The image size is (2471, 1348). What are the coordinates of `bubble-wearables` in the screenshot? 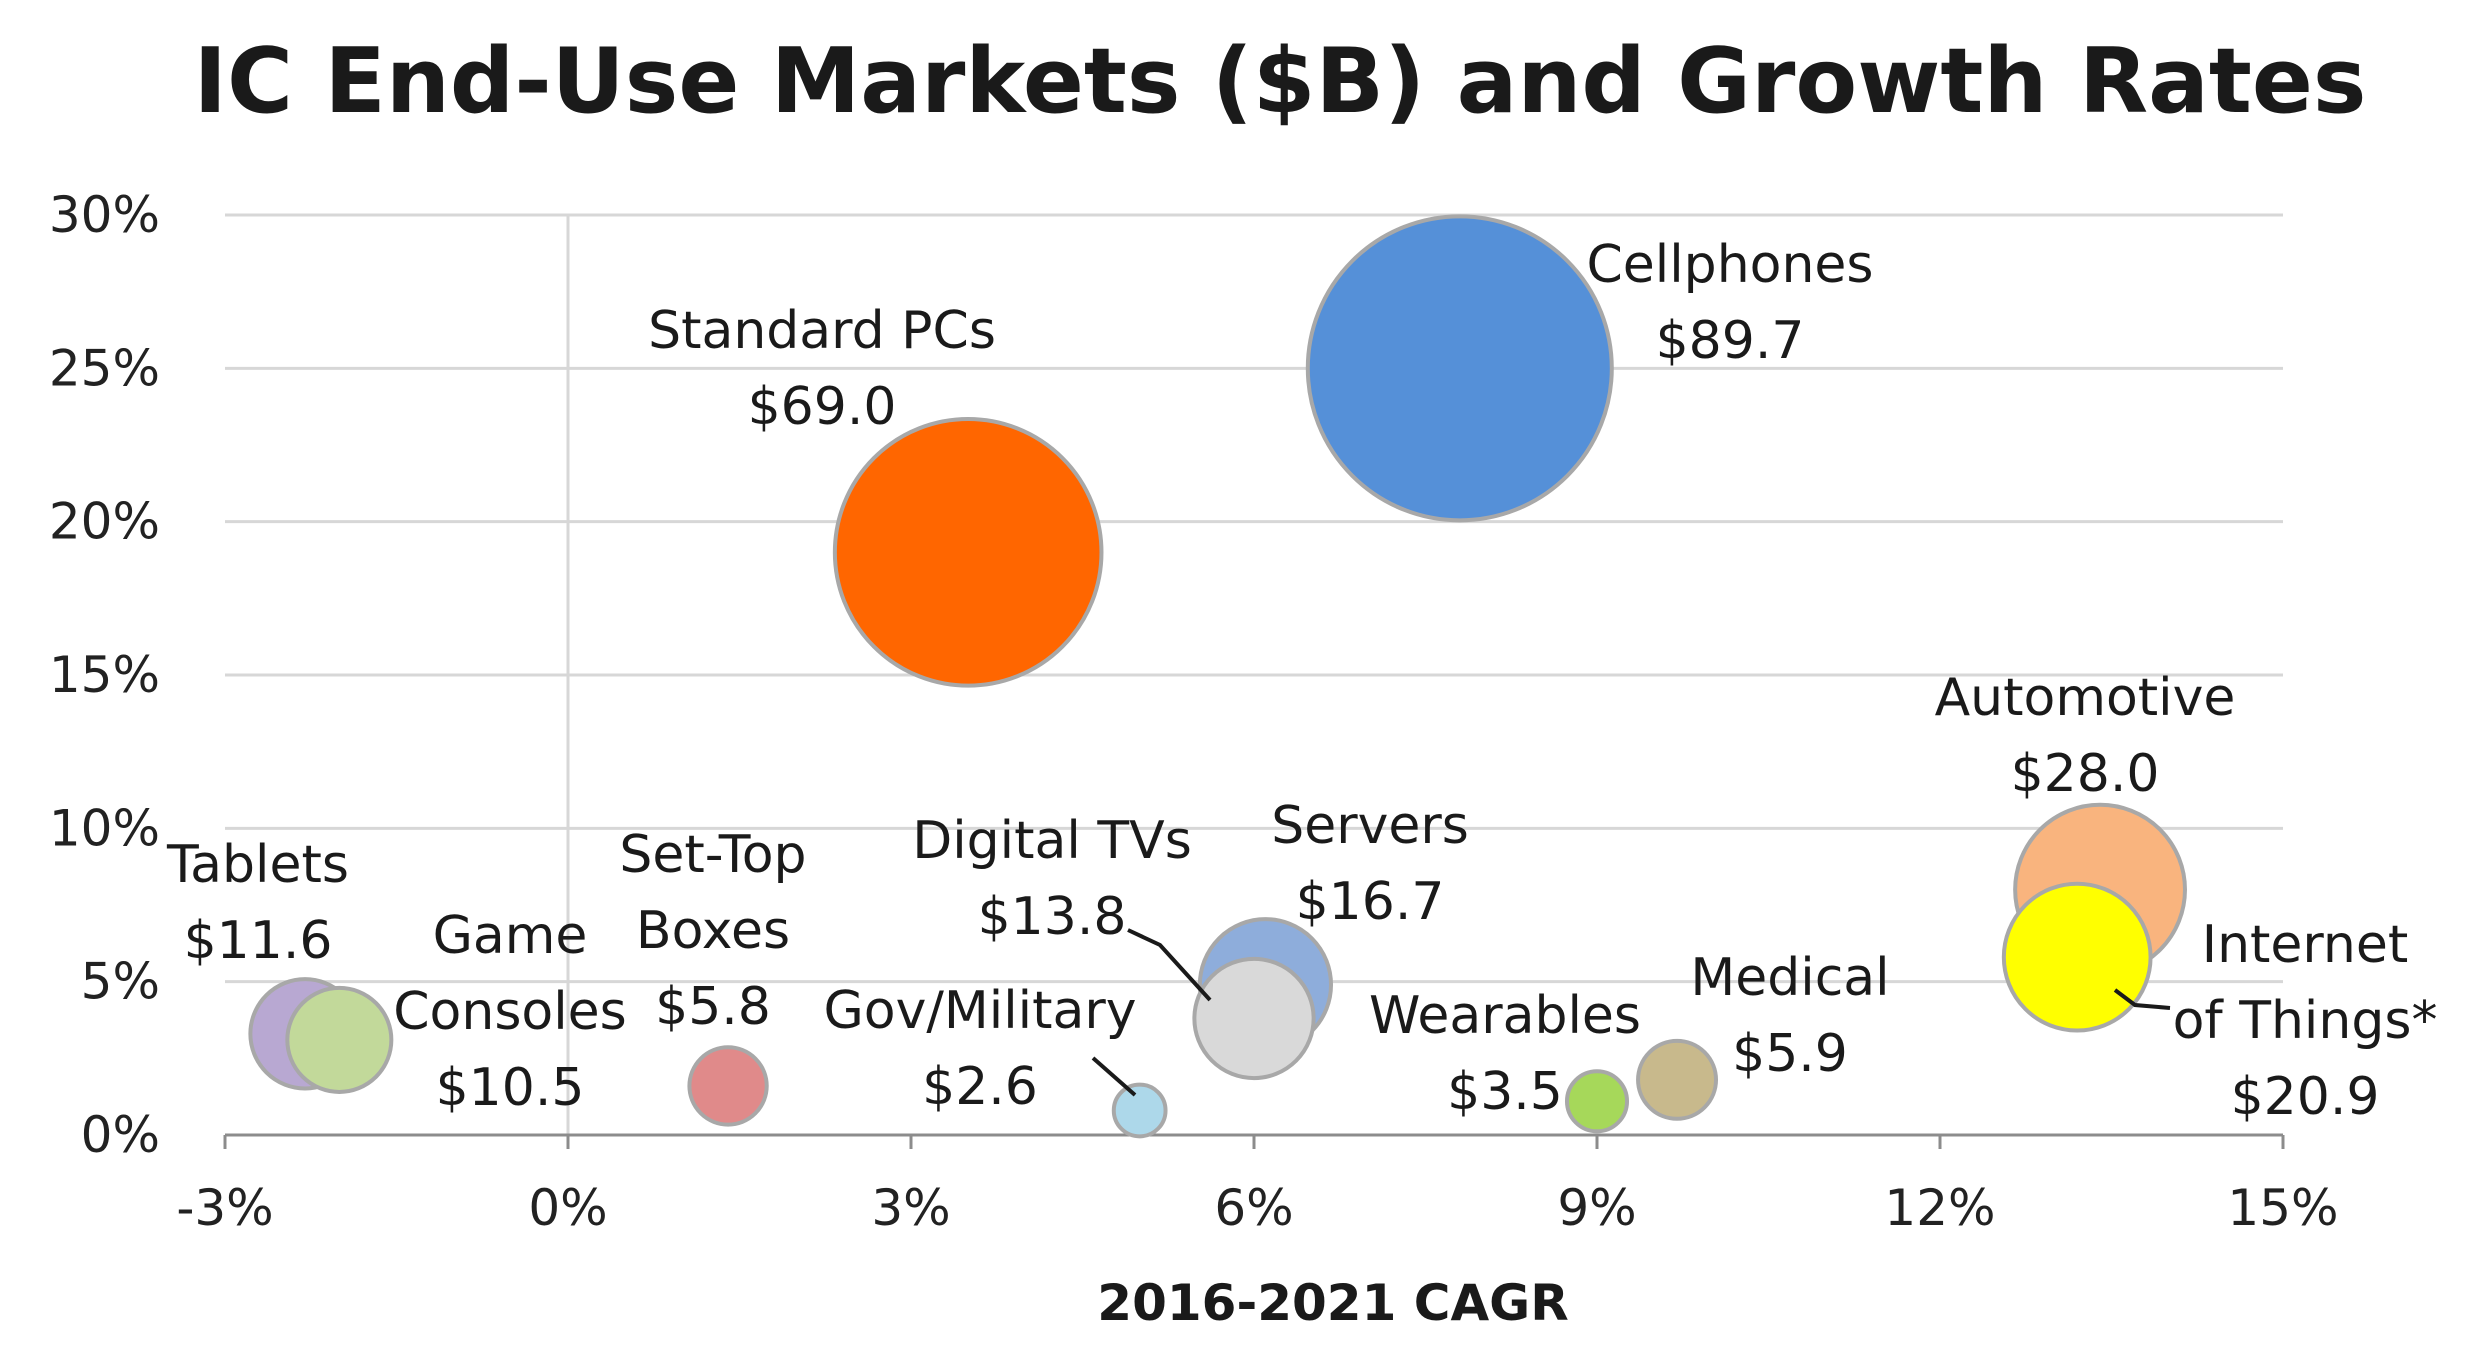 It's located at (1597, 1101).